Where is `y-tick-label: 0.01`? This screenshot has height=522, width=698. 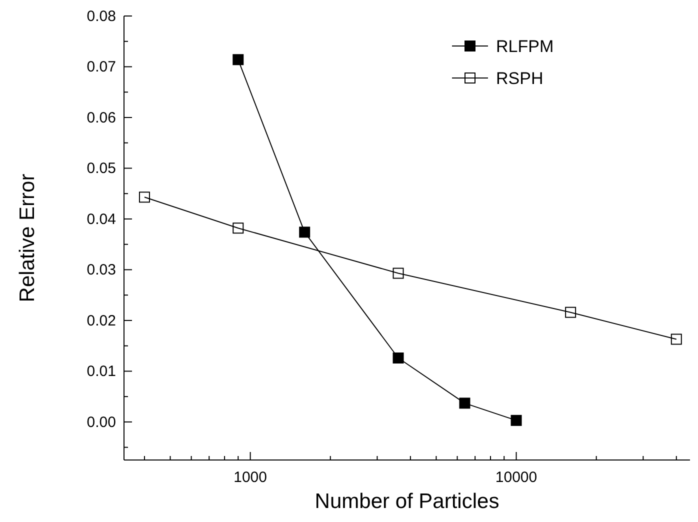 y-tick-label: 0.01 is located at coordinates (101, 371).